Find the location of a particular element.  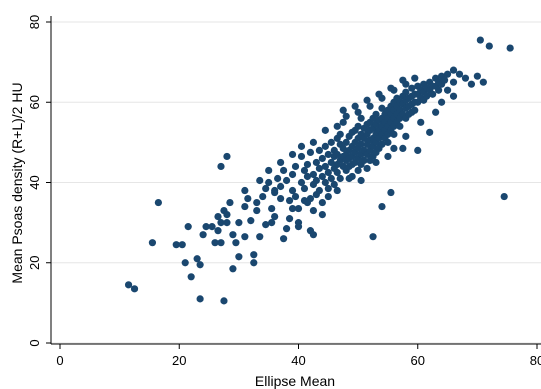

y-axis-title: Mean Psoas density (R+L)/2 HU is located at coordinates (17, 182).